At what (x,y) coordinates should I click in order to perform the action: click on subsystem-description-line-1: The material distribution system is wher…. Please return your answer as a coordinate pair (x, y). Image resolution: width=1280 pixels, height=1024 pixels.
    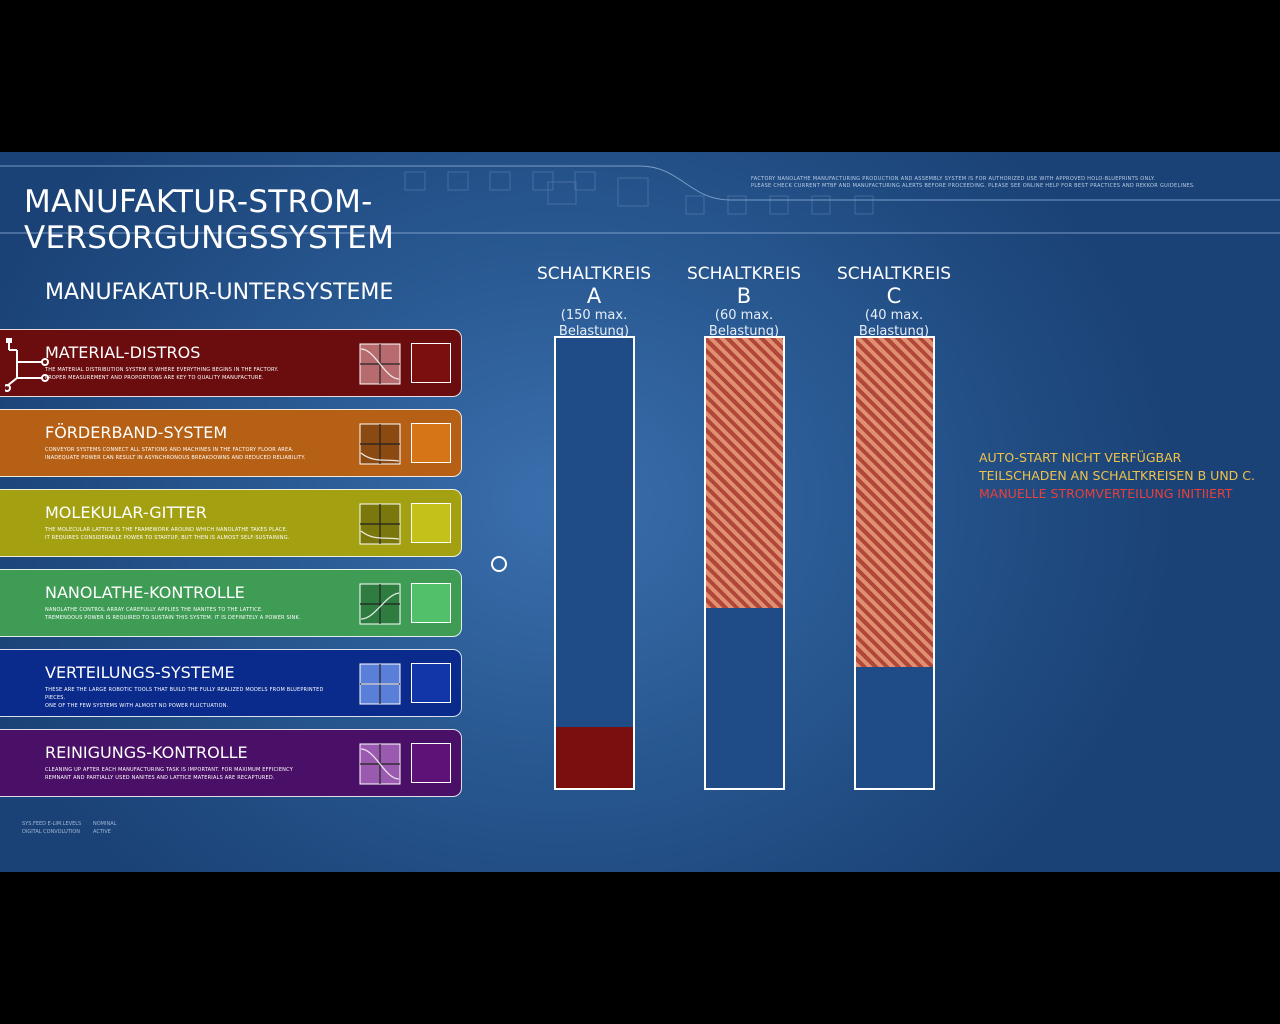
    Looking at the image, I should click on (162, 370).